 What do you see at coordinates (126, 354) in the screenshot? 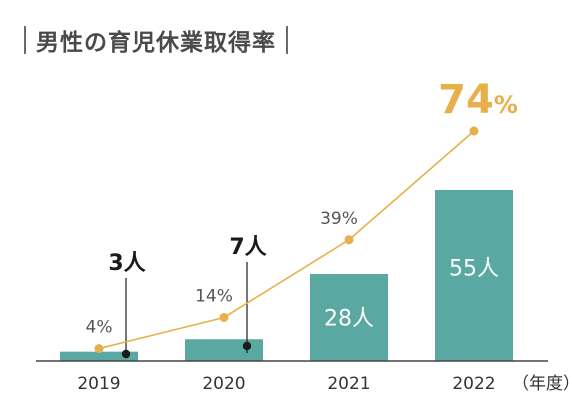
I see `callout-dot-2019` at bounding box center [126, 354].